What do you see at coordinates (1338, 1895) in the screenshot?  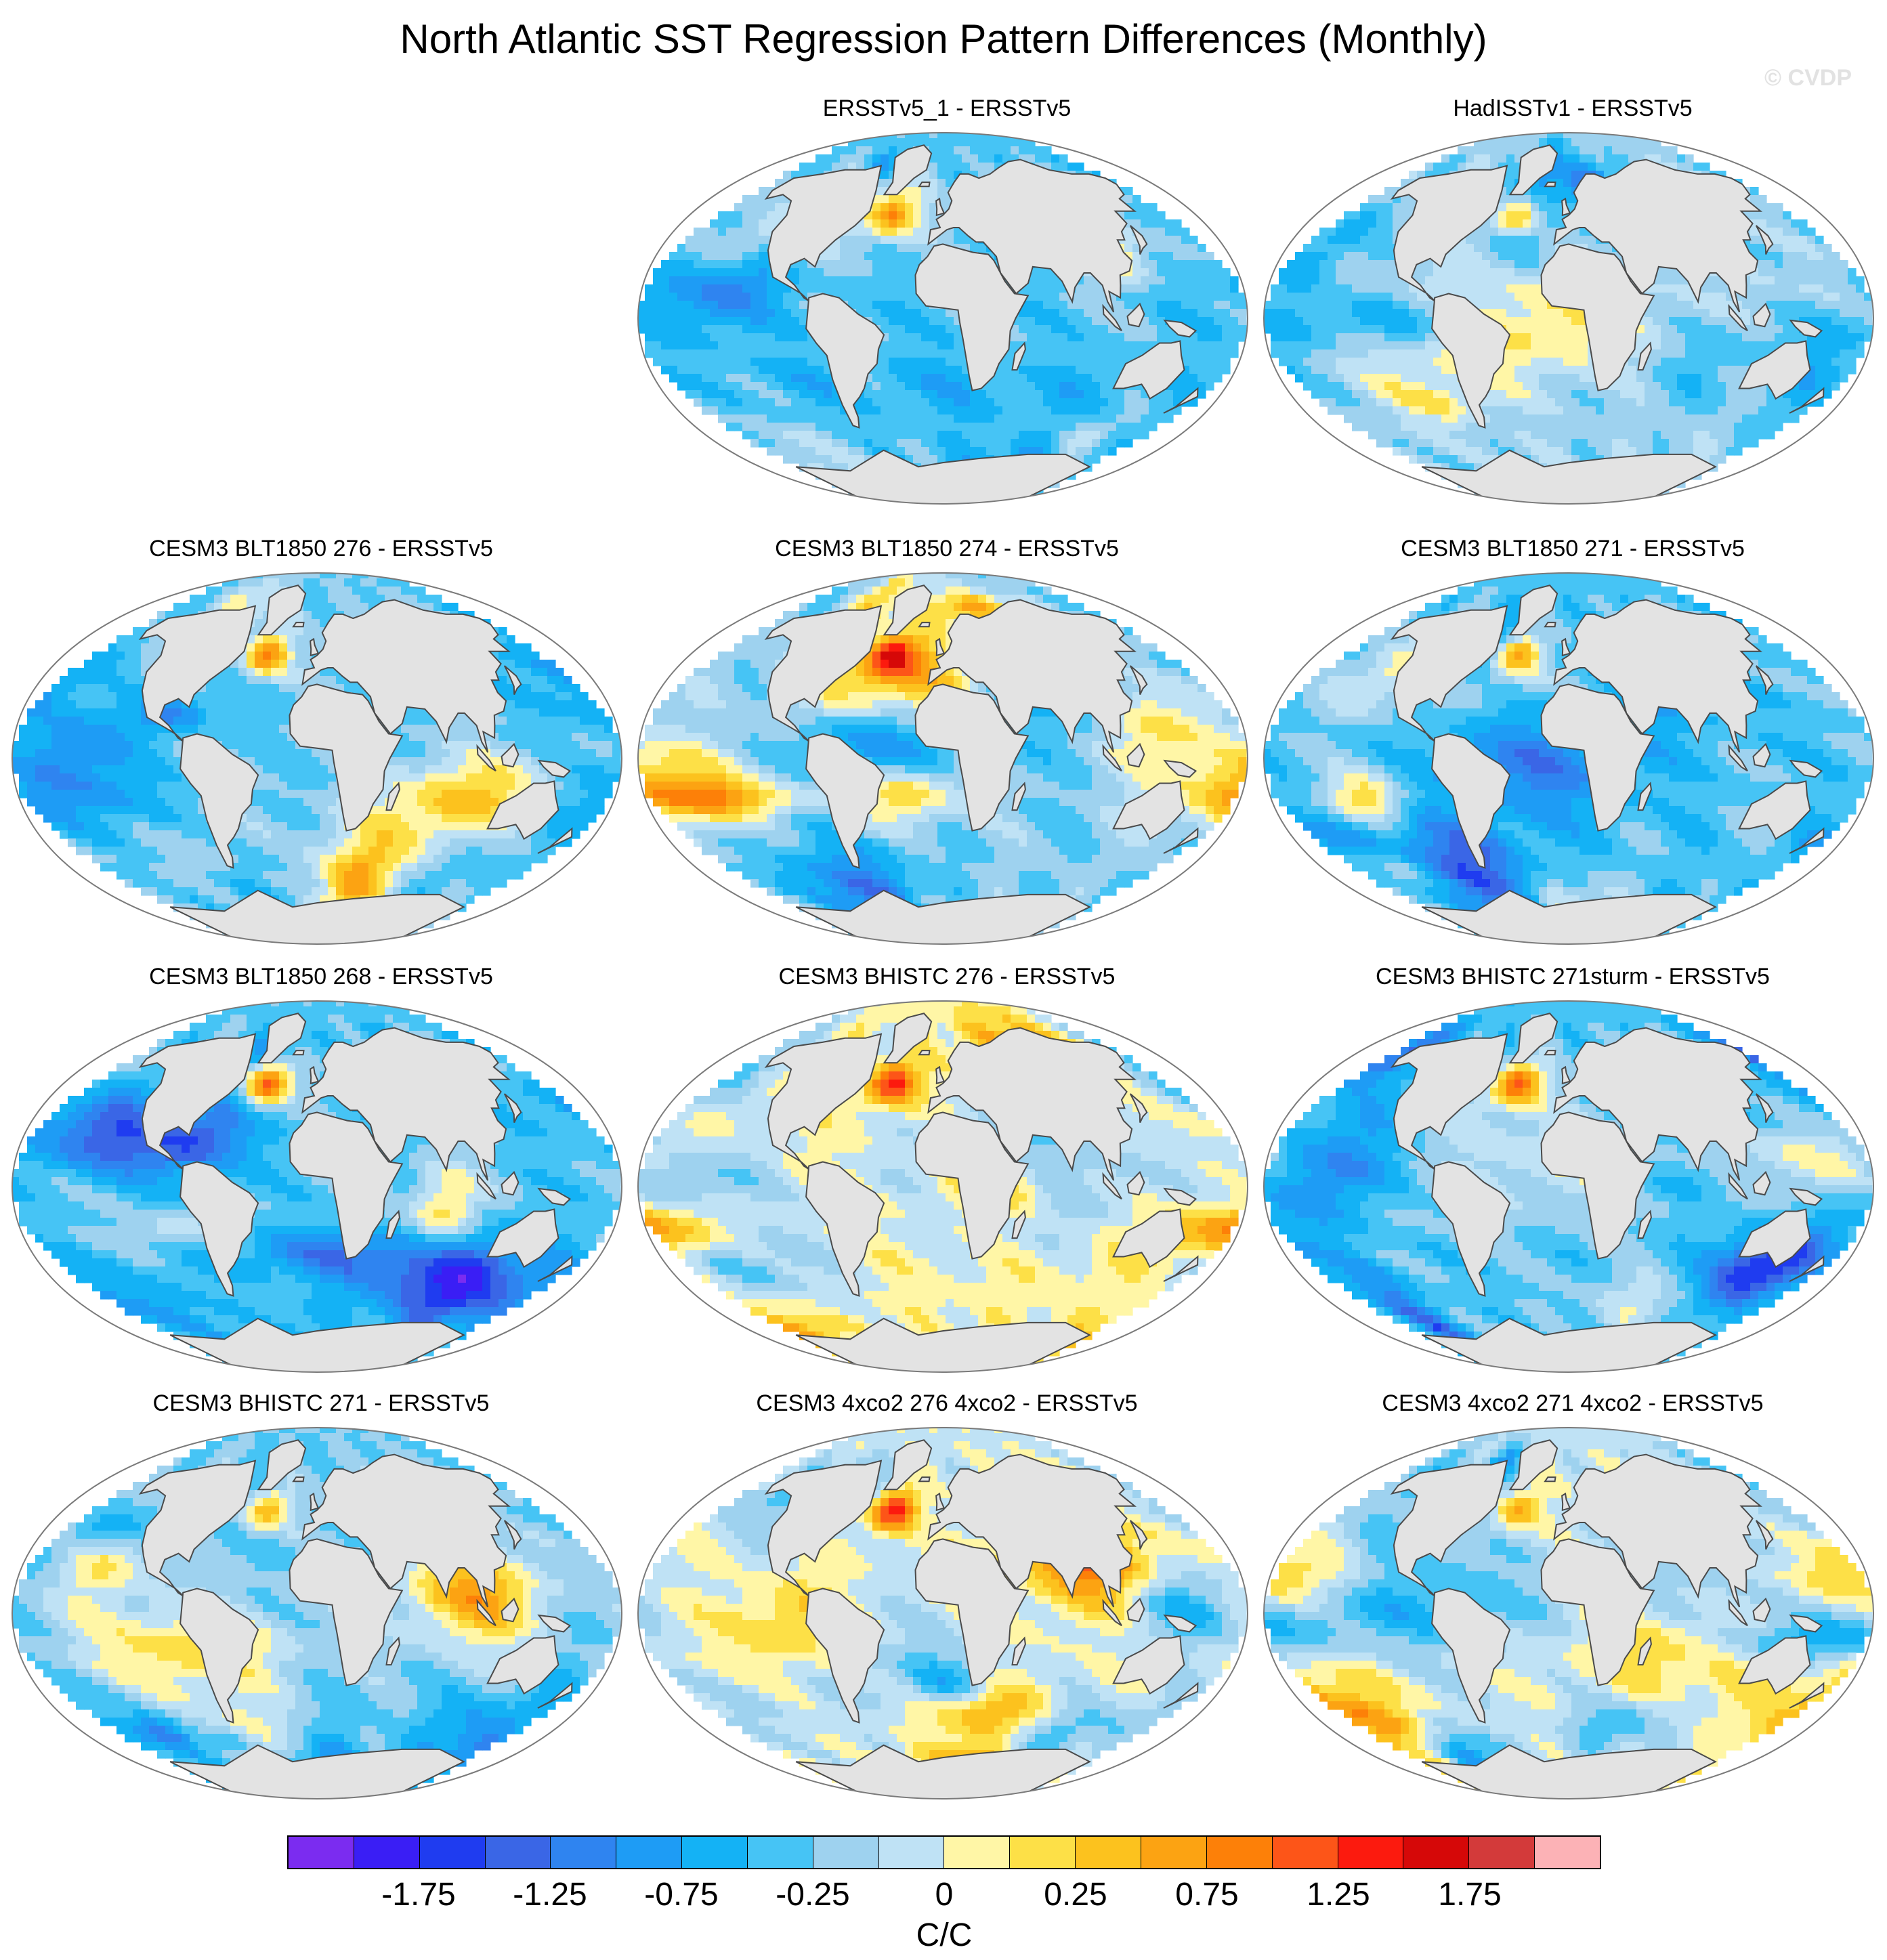 I see `colorbar-tick-label: 1.25` at bounding box center [1338, 1895].